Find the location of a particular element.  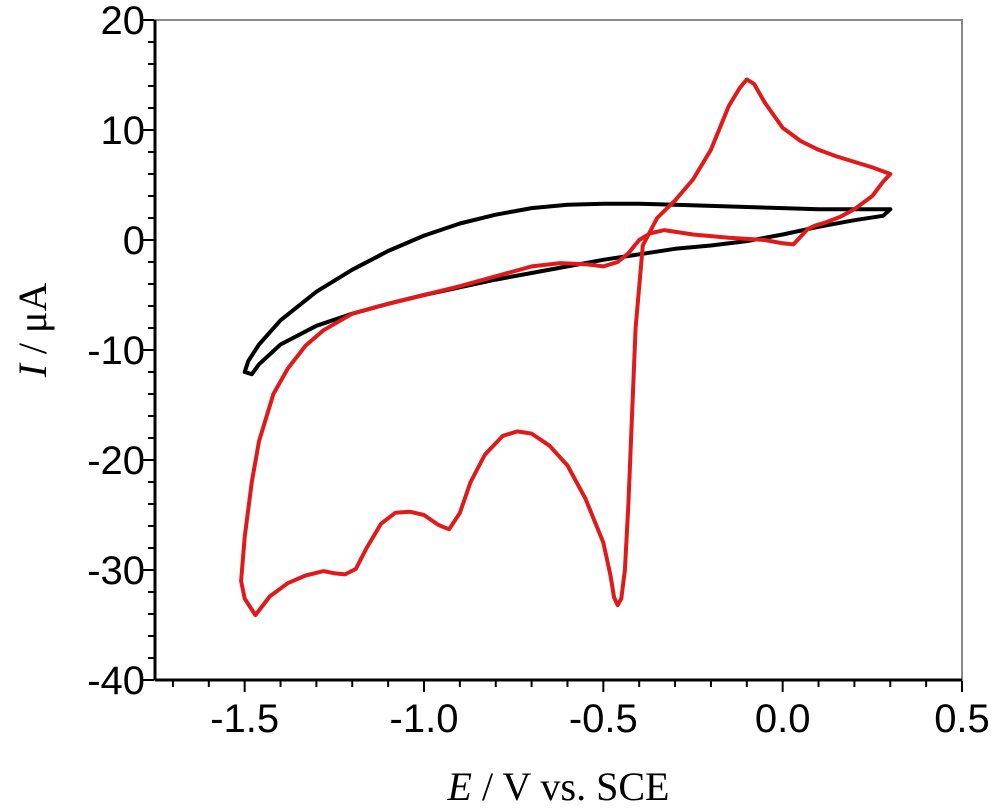

y-axis-label-unit: / μA is located at coordinates (32, 324).